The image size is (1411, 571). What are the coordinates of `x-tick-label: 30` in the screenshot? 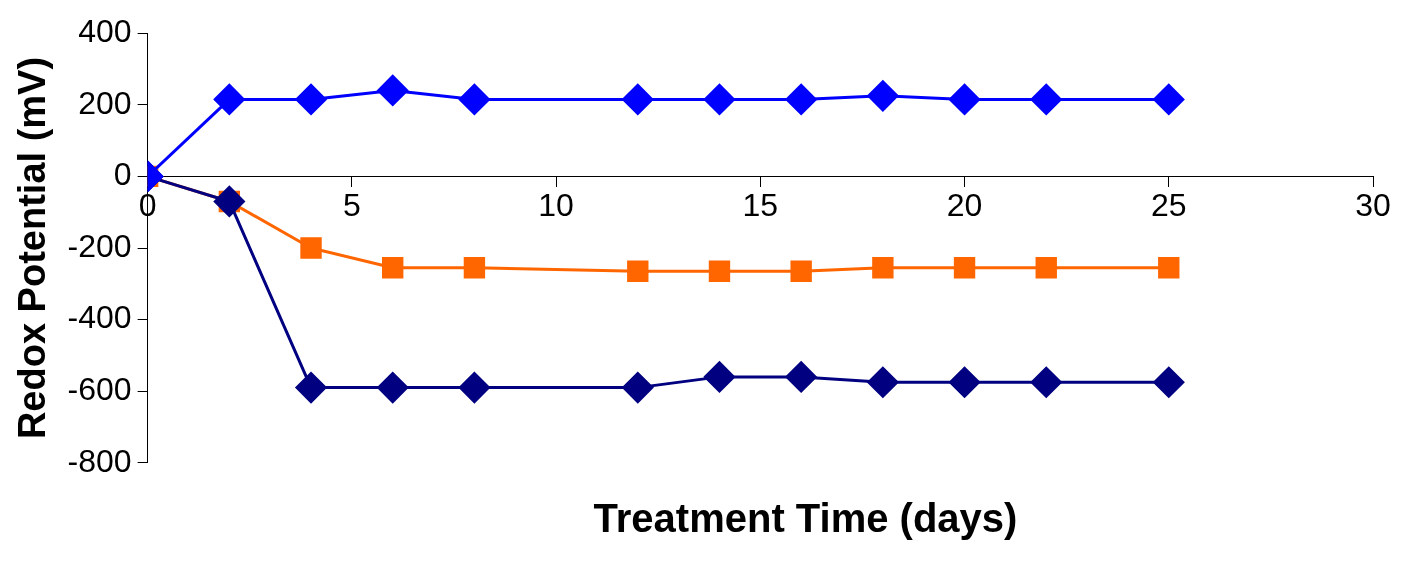 It's located at (1373, 205).